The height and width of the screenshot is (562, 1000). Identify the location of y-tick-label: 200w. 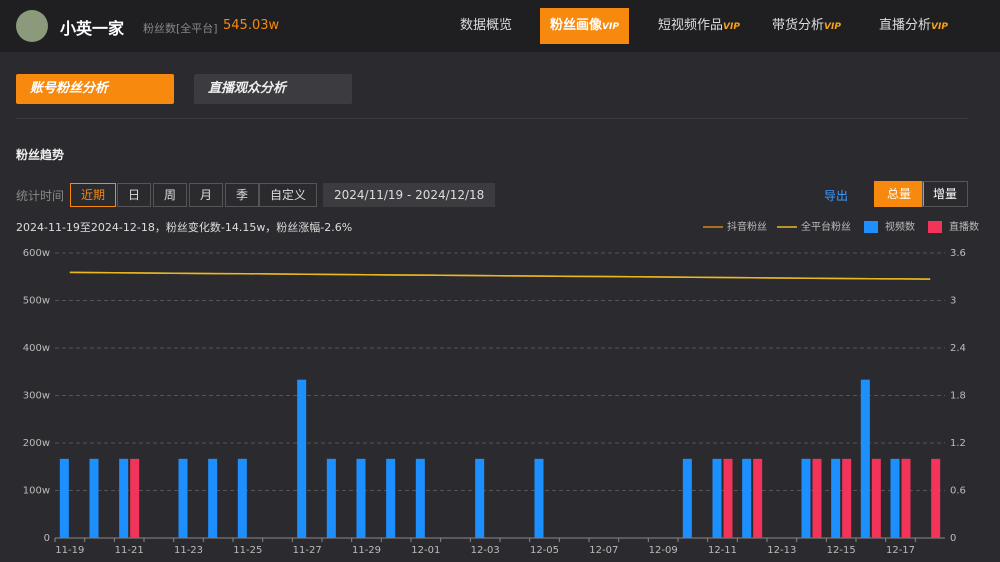
(36, 443).